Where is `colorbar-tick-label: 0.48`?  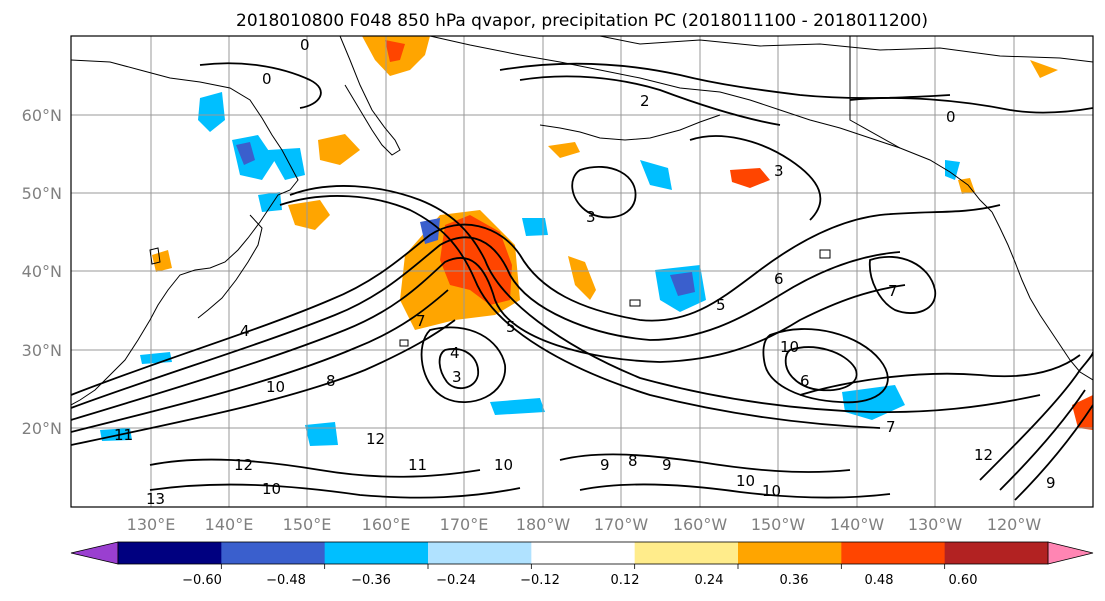 colorbar-tick-label: 0.48 is located at coordinates (879, 580).